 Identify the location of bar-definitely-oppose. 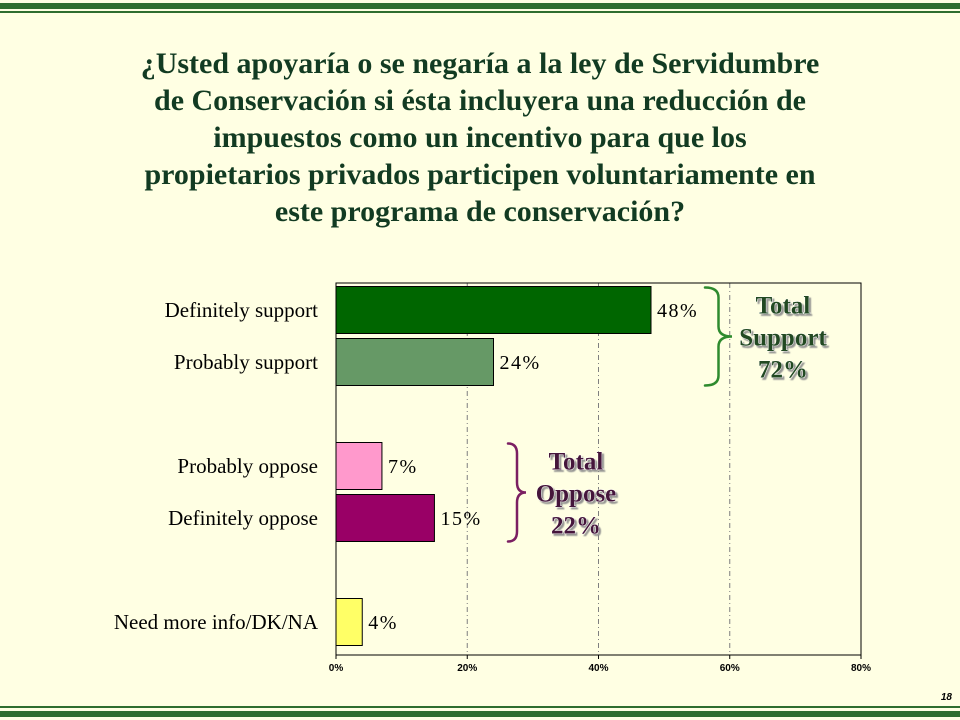
(385, 518).